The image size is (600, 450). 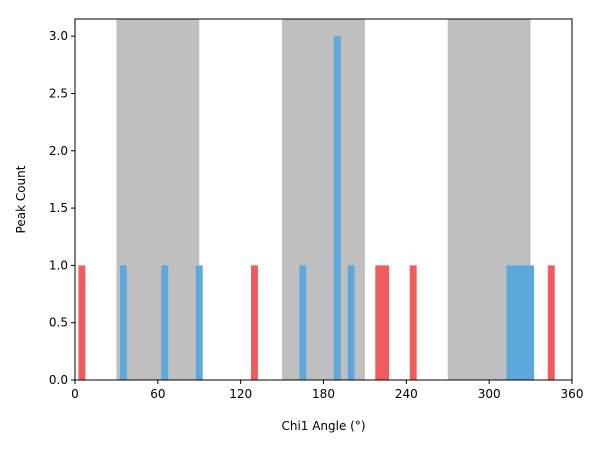 What do you see at coordinates (58, 323) in the screenshot?
I see `y-tick-label: 0.5` at bounding box center [58, 323].